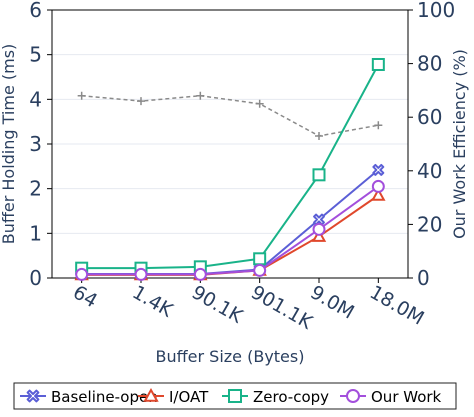 The height and width of the screenshot is (417, 474). I want to click on y2-tick-label: 100, so click(436, 11).